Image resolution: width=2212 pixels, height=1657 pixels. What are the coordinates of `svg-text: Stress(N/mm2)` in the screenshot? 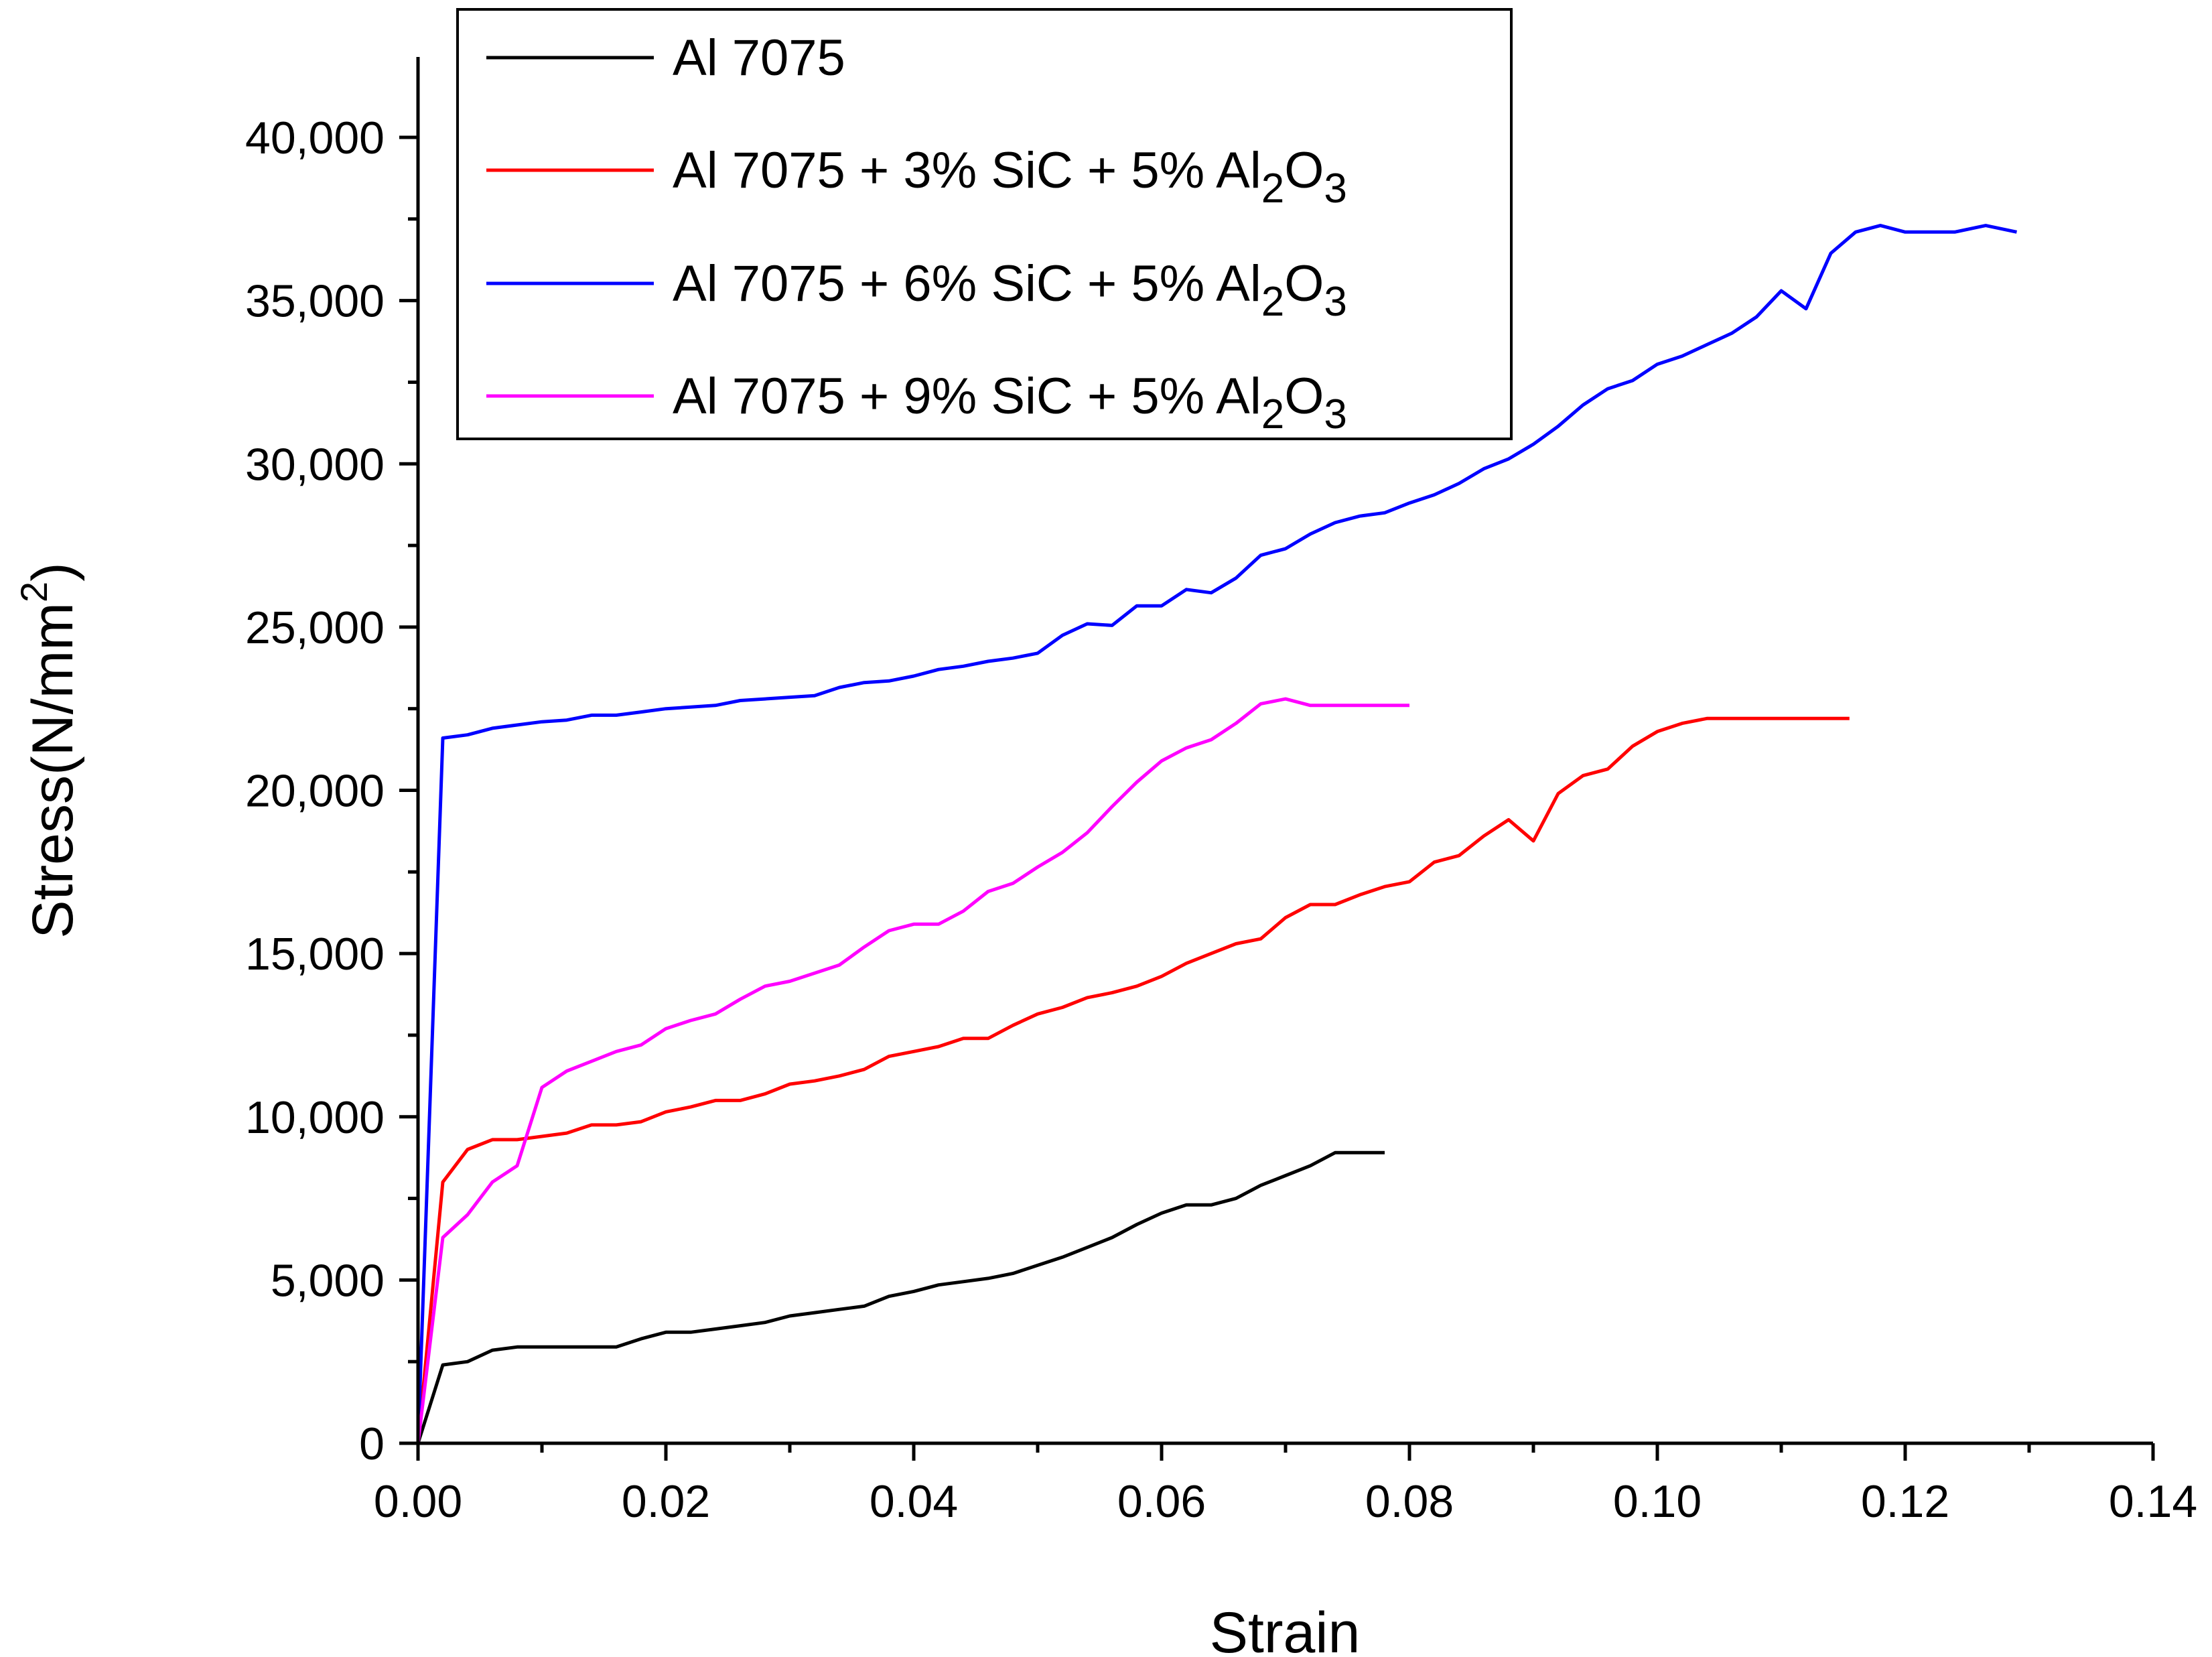 It's located at (49, 750).